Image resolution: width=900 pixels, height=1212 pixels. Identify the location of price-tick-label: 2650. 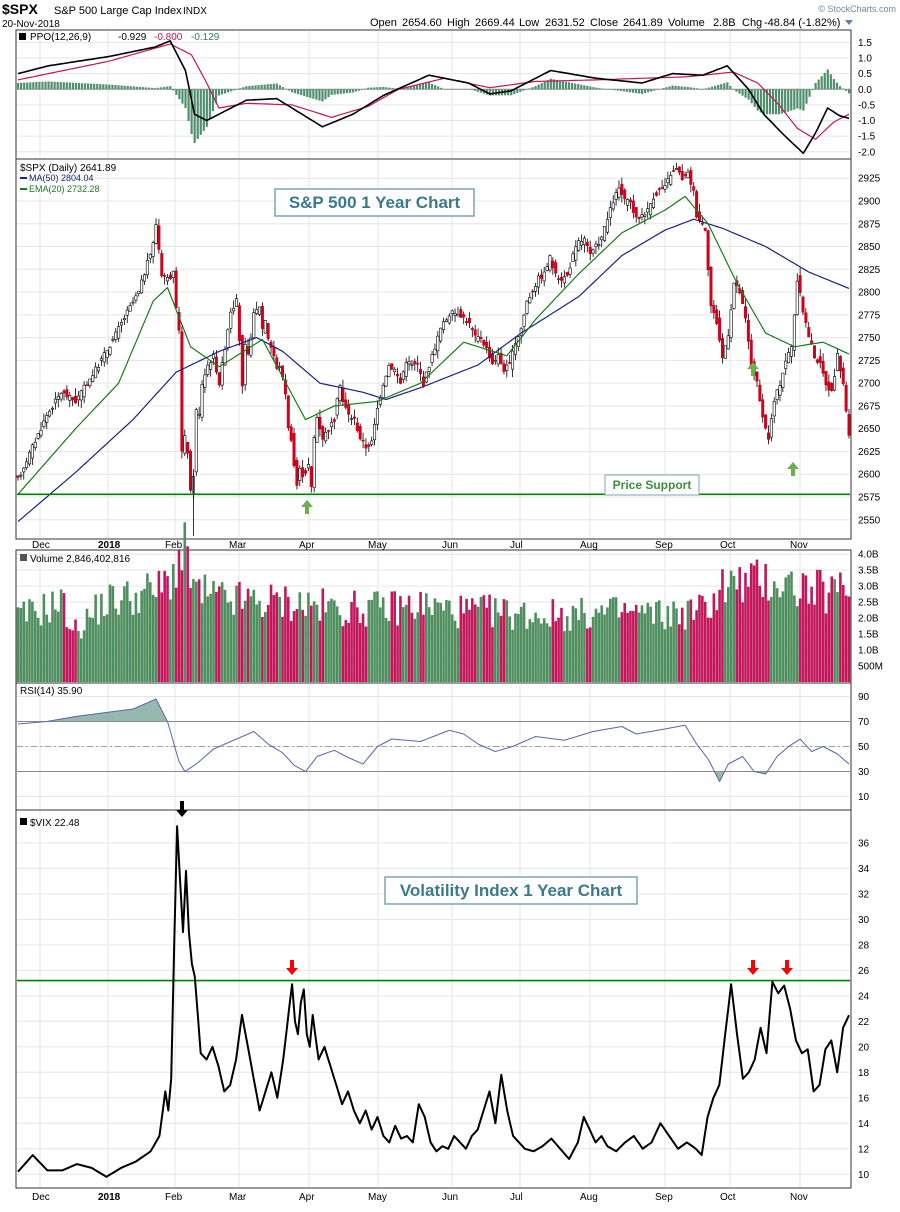
(869, 429).